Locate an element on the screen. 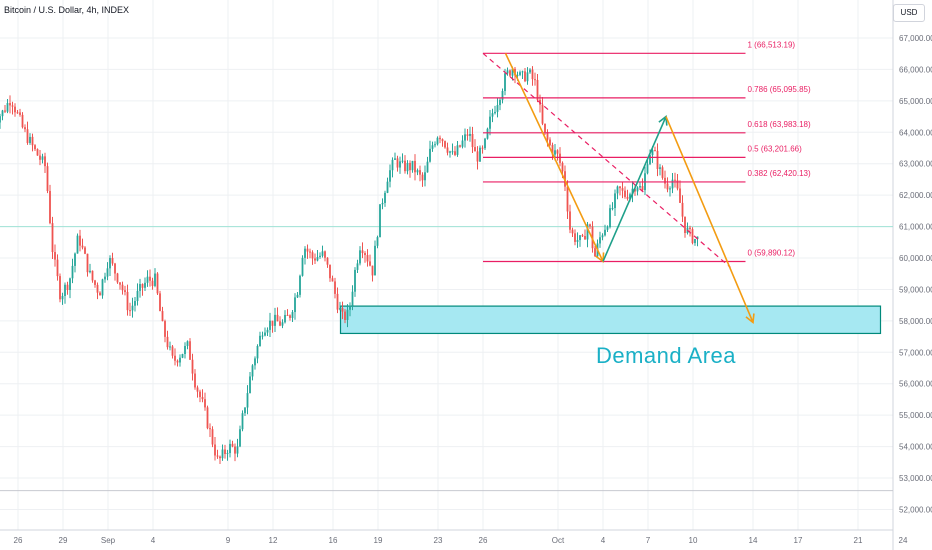 The height and width of the screenshot is (550, 932). time-tick-label: 24 is located at coordinates (903, 540).